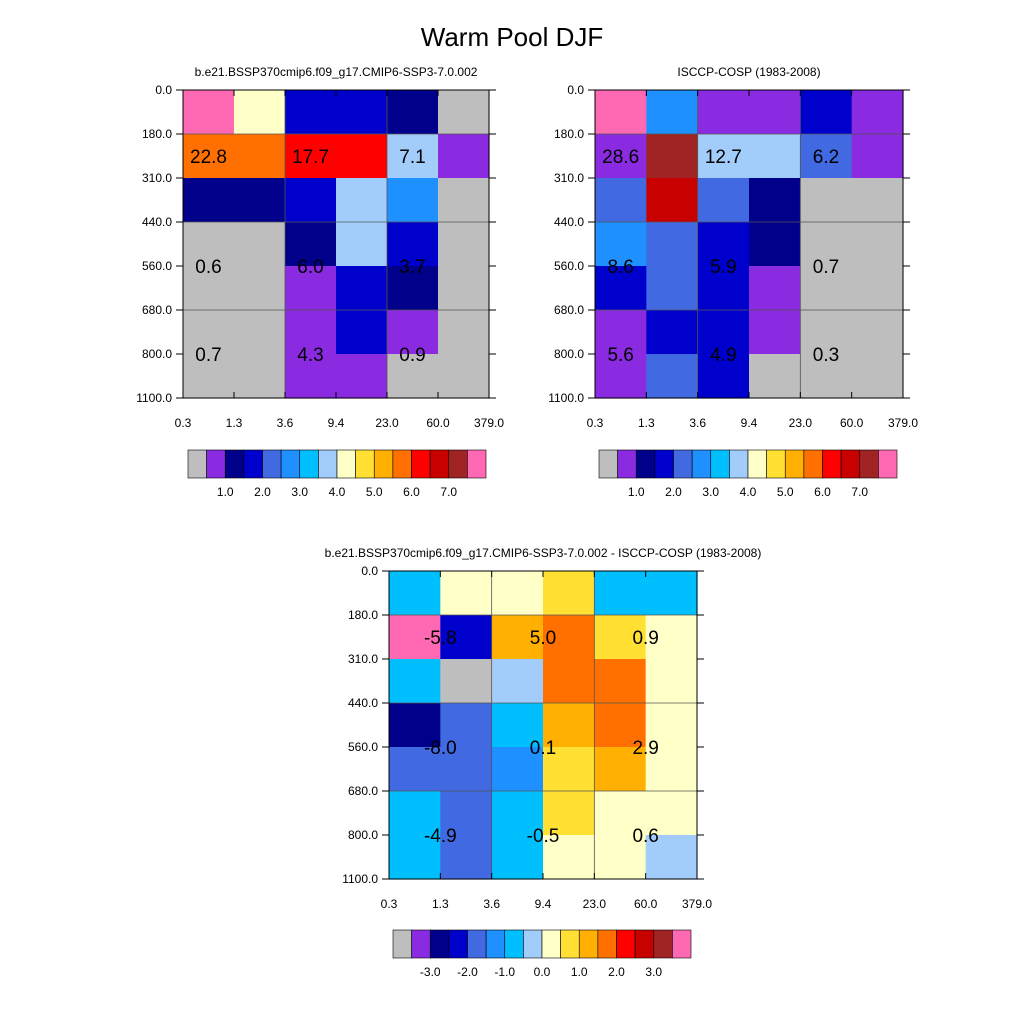 The height and width of the screenshot is (1024, 1024). What do you see at coordinates (363, 835) in the screenshot?
I see `y-tick-label: 800.0` at bounding box center [363, 835].